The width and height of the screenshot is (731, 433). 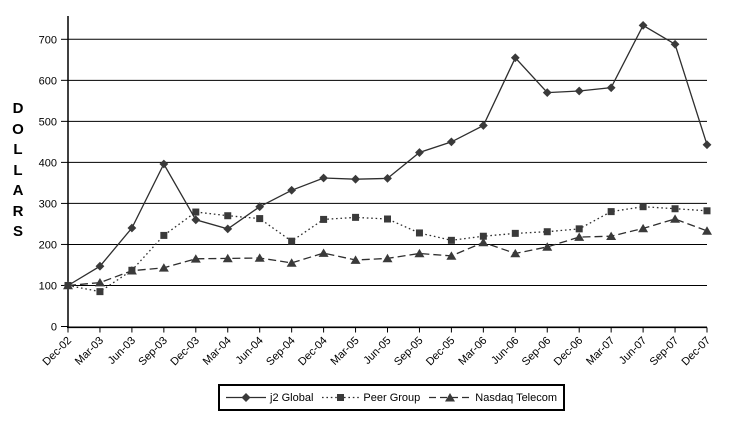 I want to click on y-tick-label: 600, so click(x=48, y=81).